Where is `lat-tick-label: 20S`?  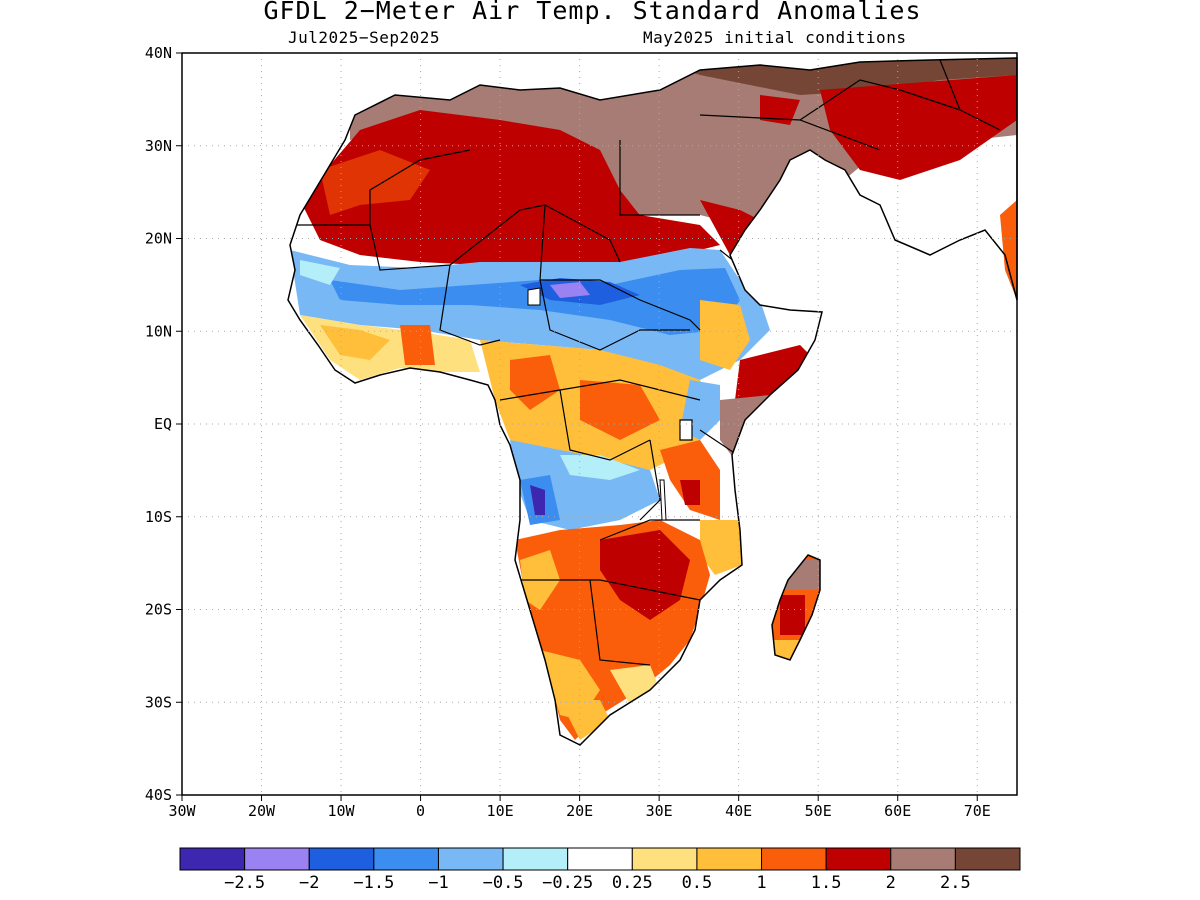
lat-tick-label: 20S is located at coordinates (158, 610).